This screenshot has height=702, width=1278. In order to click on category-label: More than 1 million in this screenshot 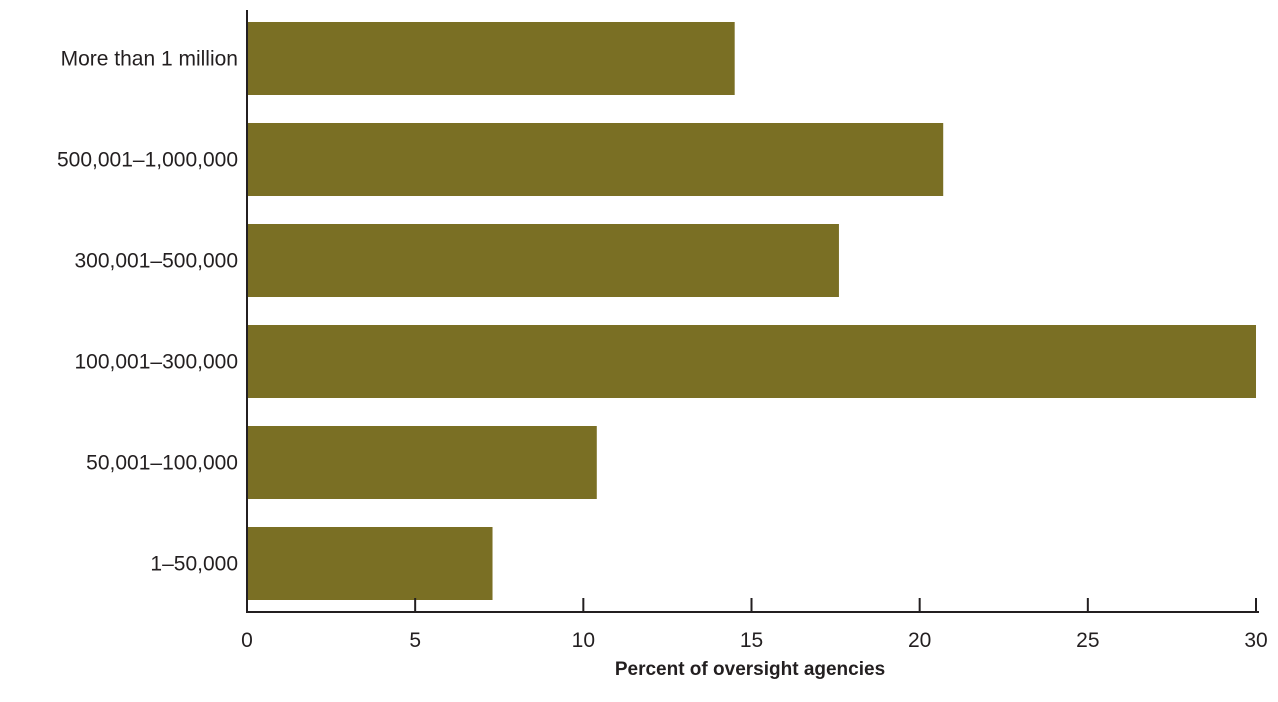, I will do `click(149, 59)`.